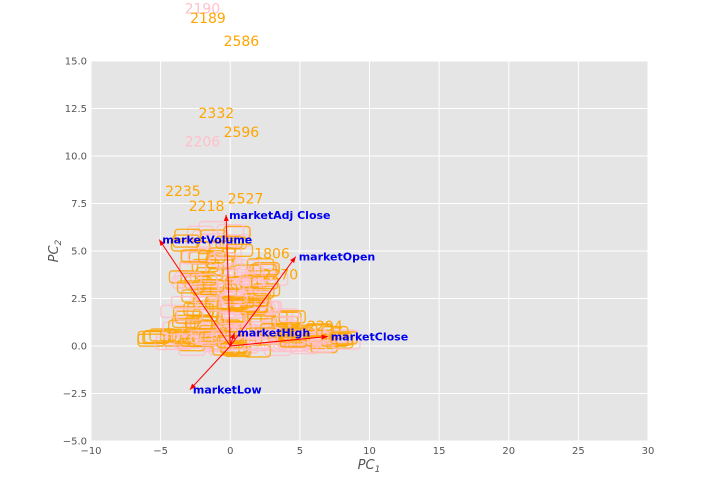 The image size is (720, 504). I want to click on point-label: 2218, so click(207, 207).